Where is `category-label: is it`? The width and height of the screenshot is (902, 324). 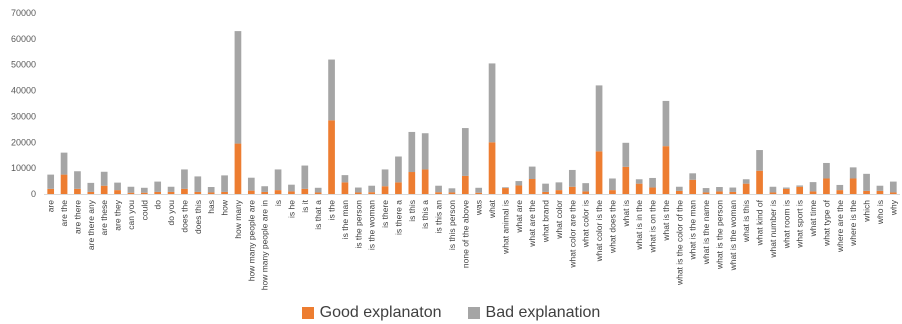 category-label: is it is located at coordinates (305, 205).